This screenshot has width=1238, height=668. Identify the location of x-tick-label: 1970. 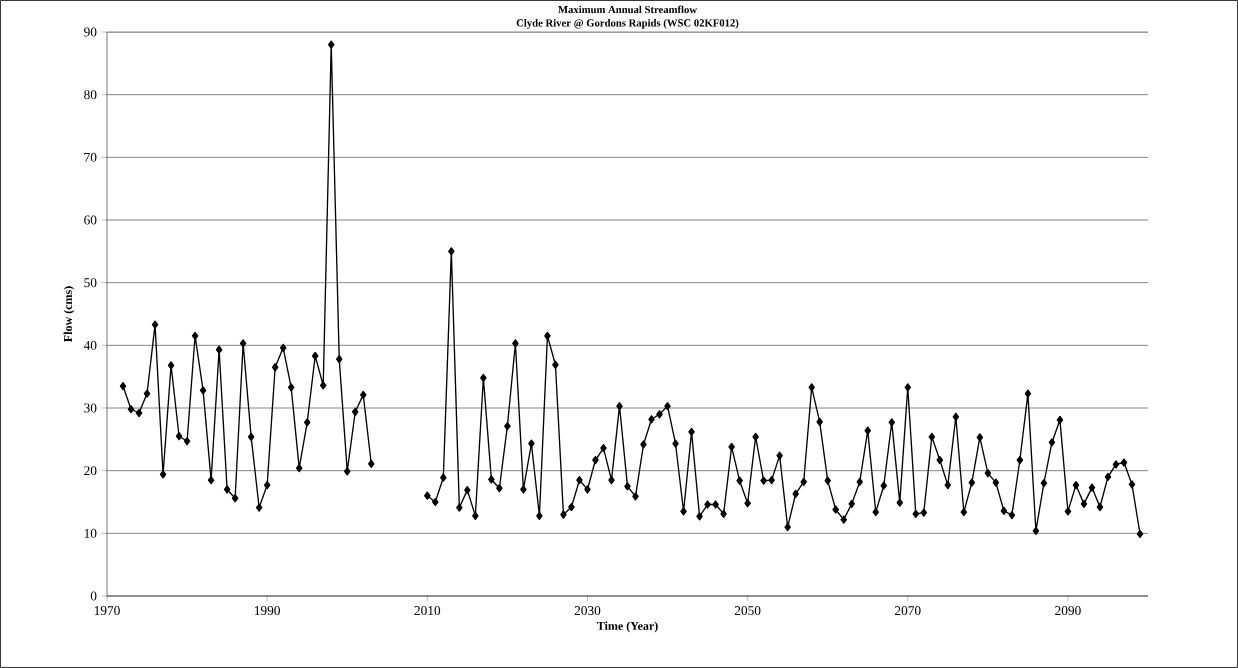
(107, 611).